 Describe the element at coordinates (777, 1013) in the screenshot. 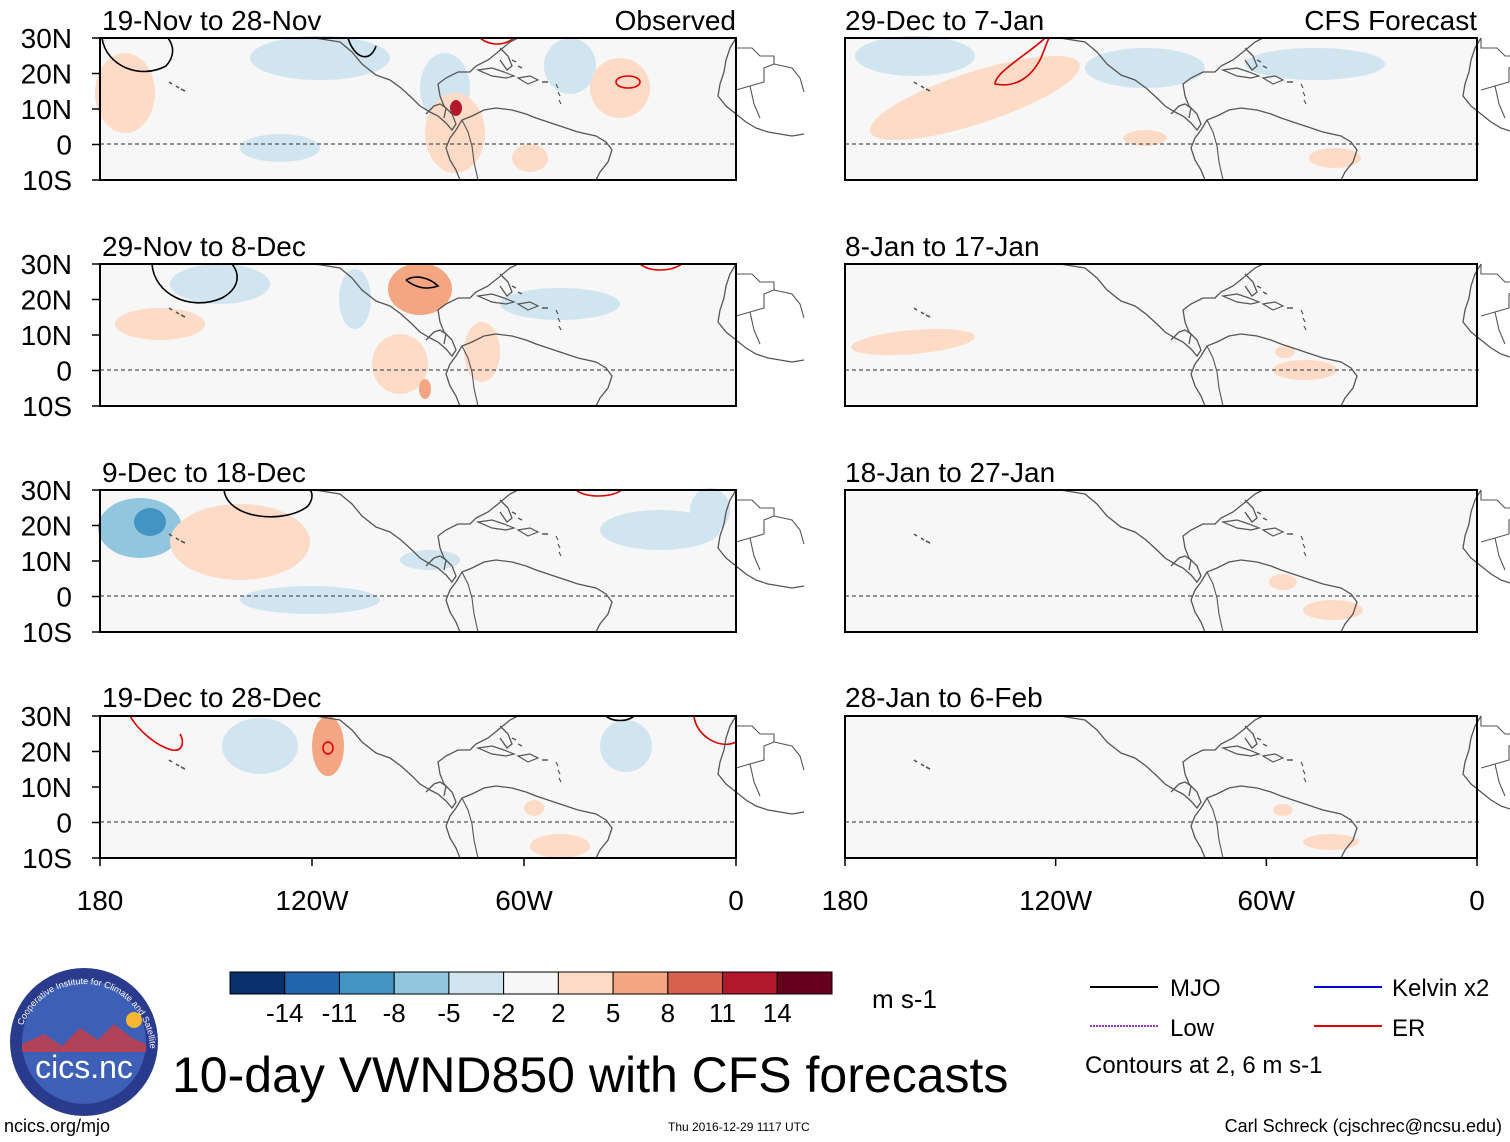

I see `colorbar-tick-label: 14` at that location.